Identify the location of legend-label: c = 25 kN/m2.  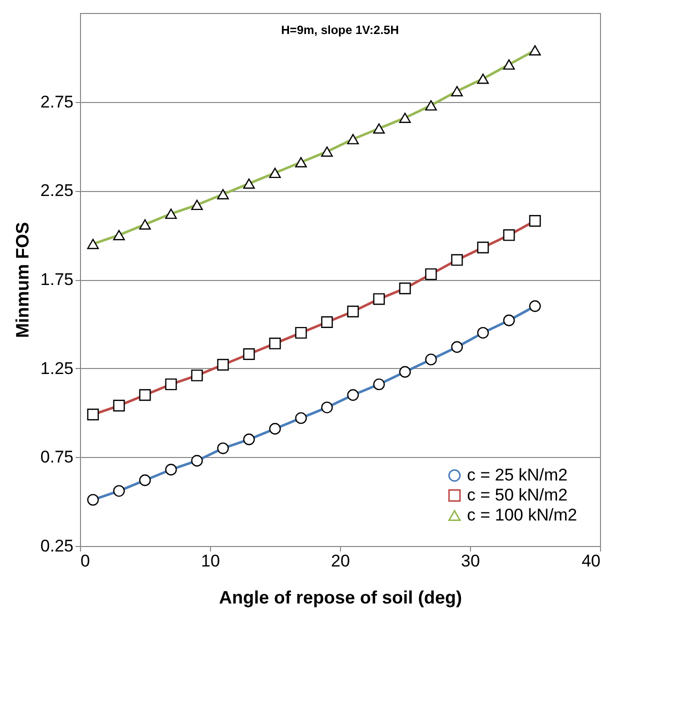
(517, 475).